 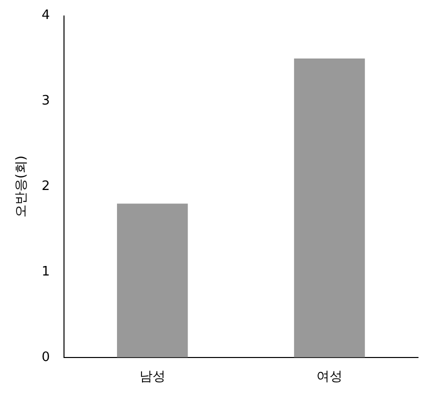 I want to click on x-tick-label: 남성, so click(x=152, y=377).